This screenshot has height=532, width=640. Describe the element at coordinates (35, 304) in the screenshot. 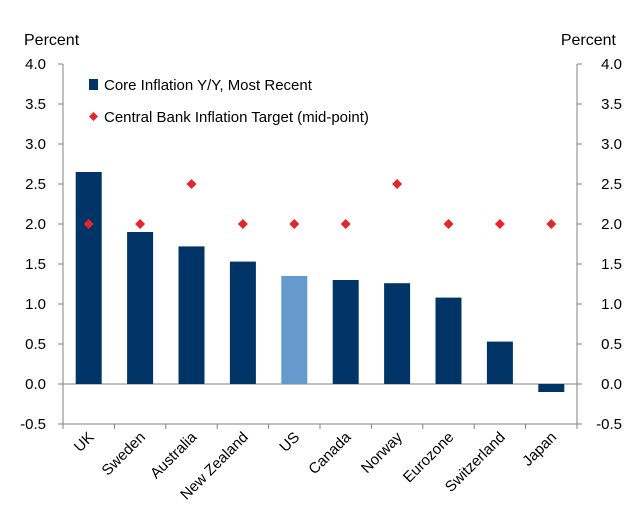

I see `left-tick-label: 1.0` at that location.